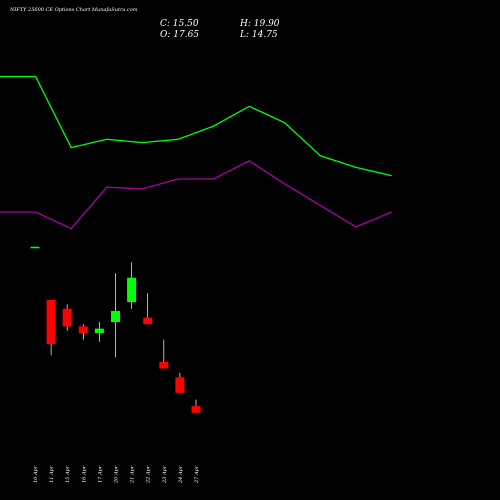 This screenshot has width=500, height=500. I want to click on open-label: O:, so click(165, 35).